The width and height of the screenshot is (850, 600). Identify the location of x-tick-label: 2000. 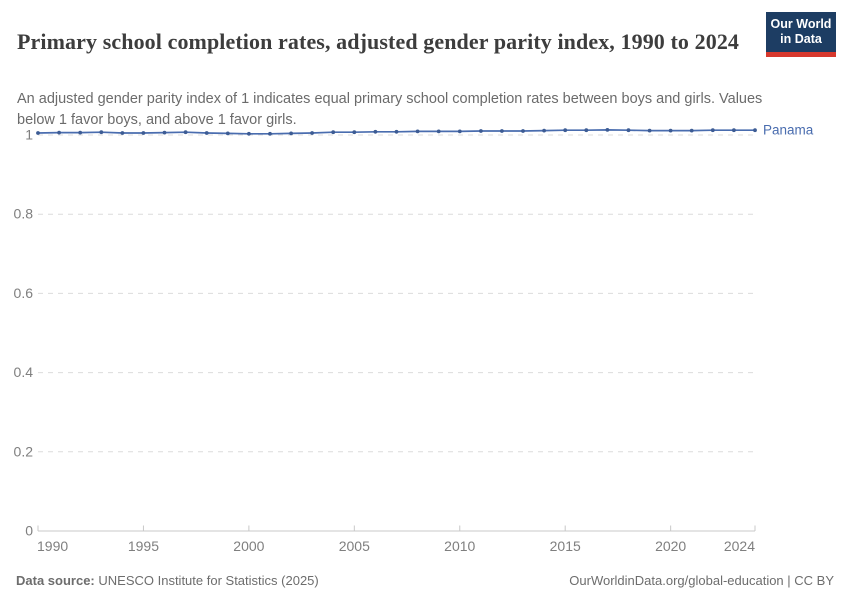
(248, 546).